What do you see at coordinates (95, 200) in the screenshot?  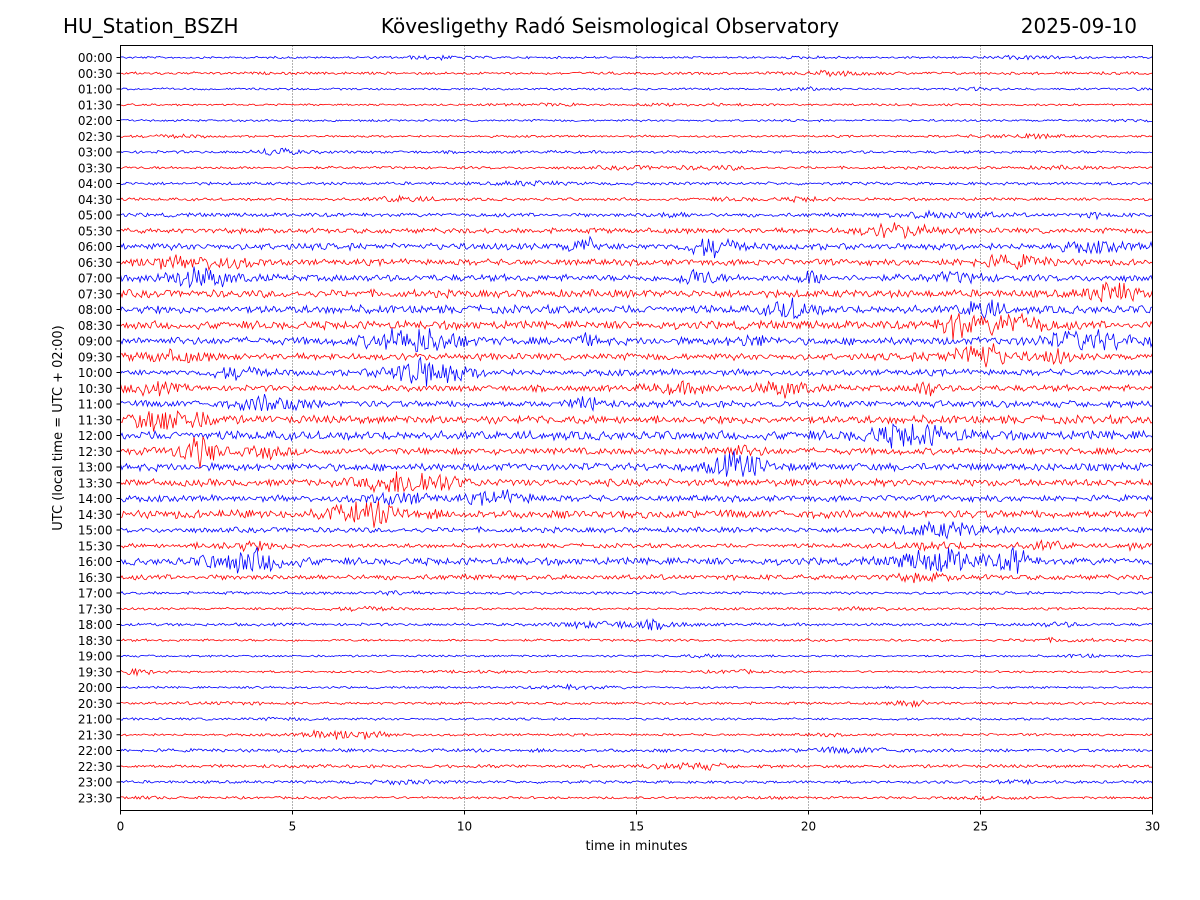 I see `y-tick-label: 04:30` at bounding box center [95, 200].